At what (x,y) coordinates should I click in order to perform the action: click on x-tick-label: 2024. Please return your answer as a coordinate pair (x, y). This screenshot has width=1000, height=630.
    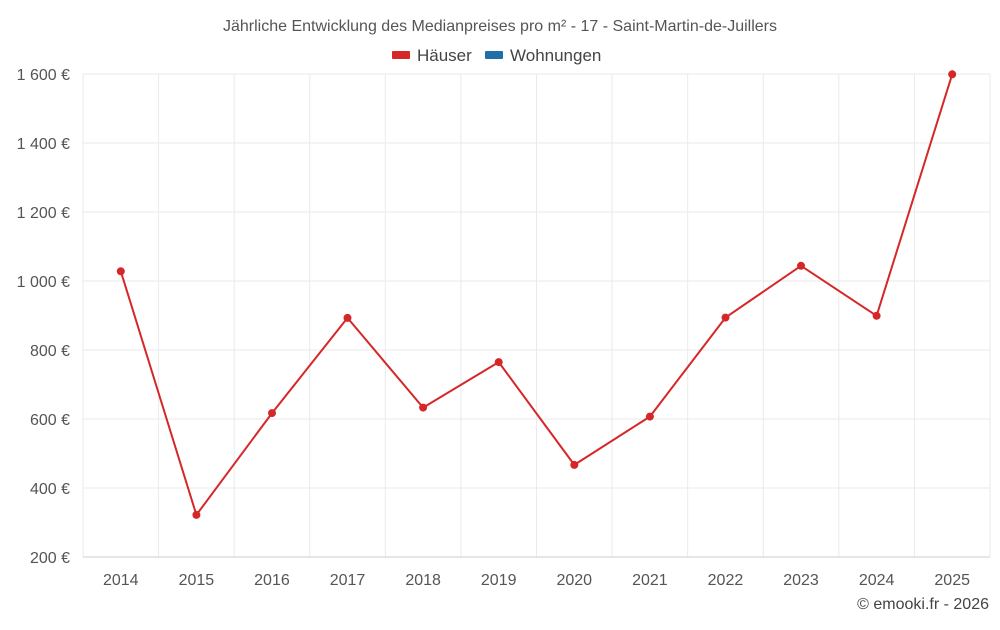
    Looking at the image, I should click on (877, 580).